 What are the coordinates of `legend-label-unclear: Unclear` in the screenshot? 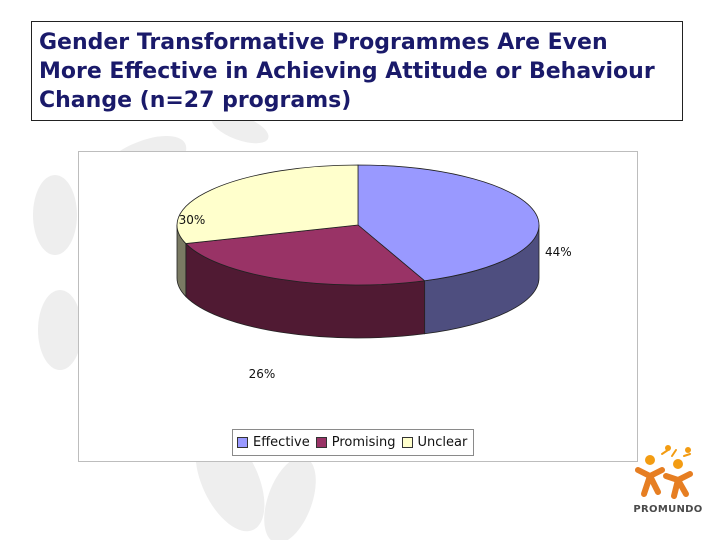 It's located at (442, 442).